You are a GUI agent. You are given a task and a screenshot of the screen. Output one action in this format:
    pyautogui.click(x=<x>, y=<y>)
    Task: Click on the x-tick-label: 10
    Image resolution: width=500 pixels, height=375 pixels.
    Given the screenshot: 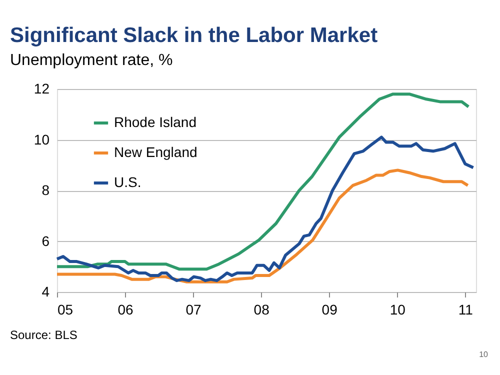 What is the action you would take?
    pyautogui.click(x=398, y=310)
    